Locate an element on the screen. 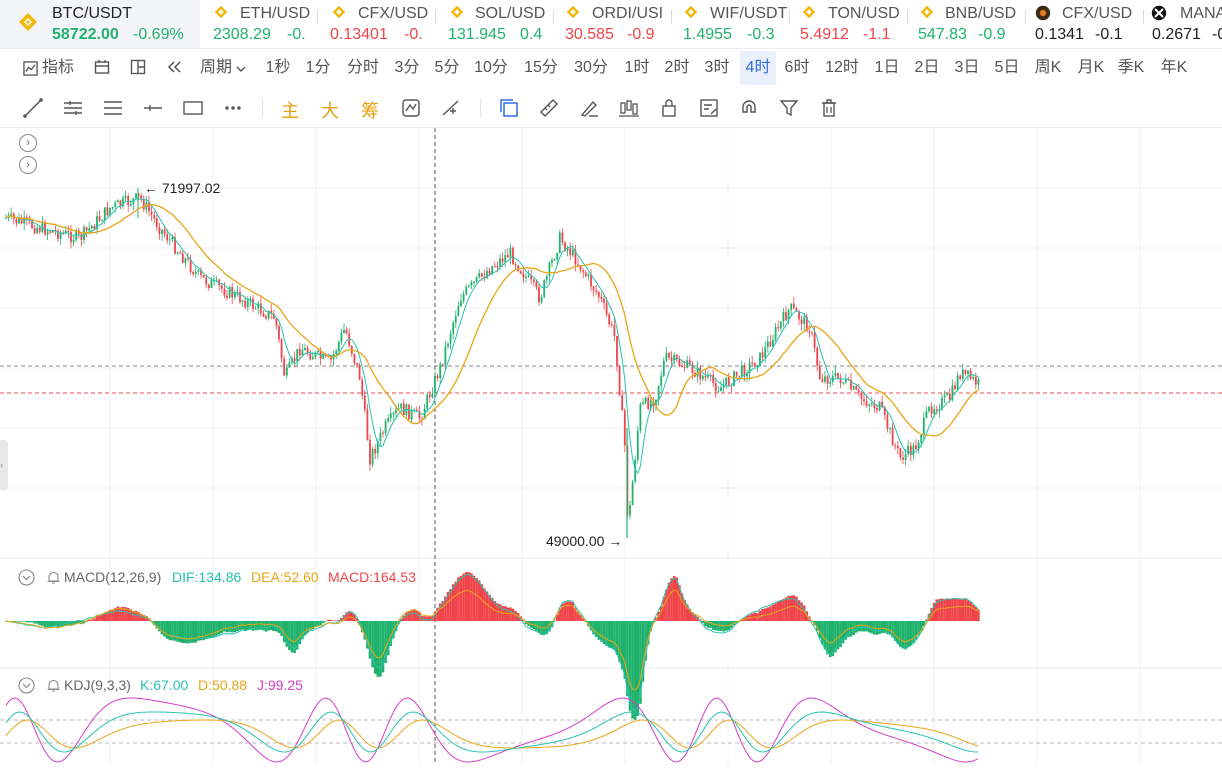  interval-tab: 月K is located at coordinates (1091, 67).